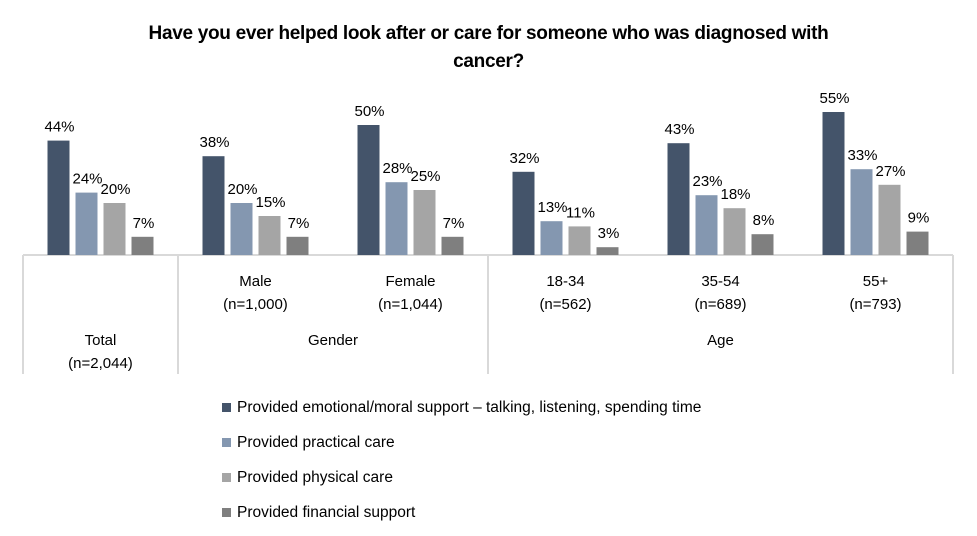 The image size is (977, 536). I want to click on legend-item: Provided financial support, so click(461, 512).